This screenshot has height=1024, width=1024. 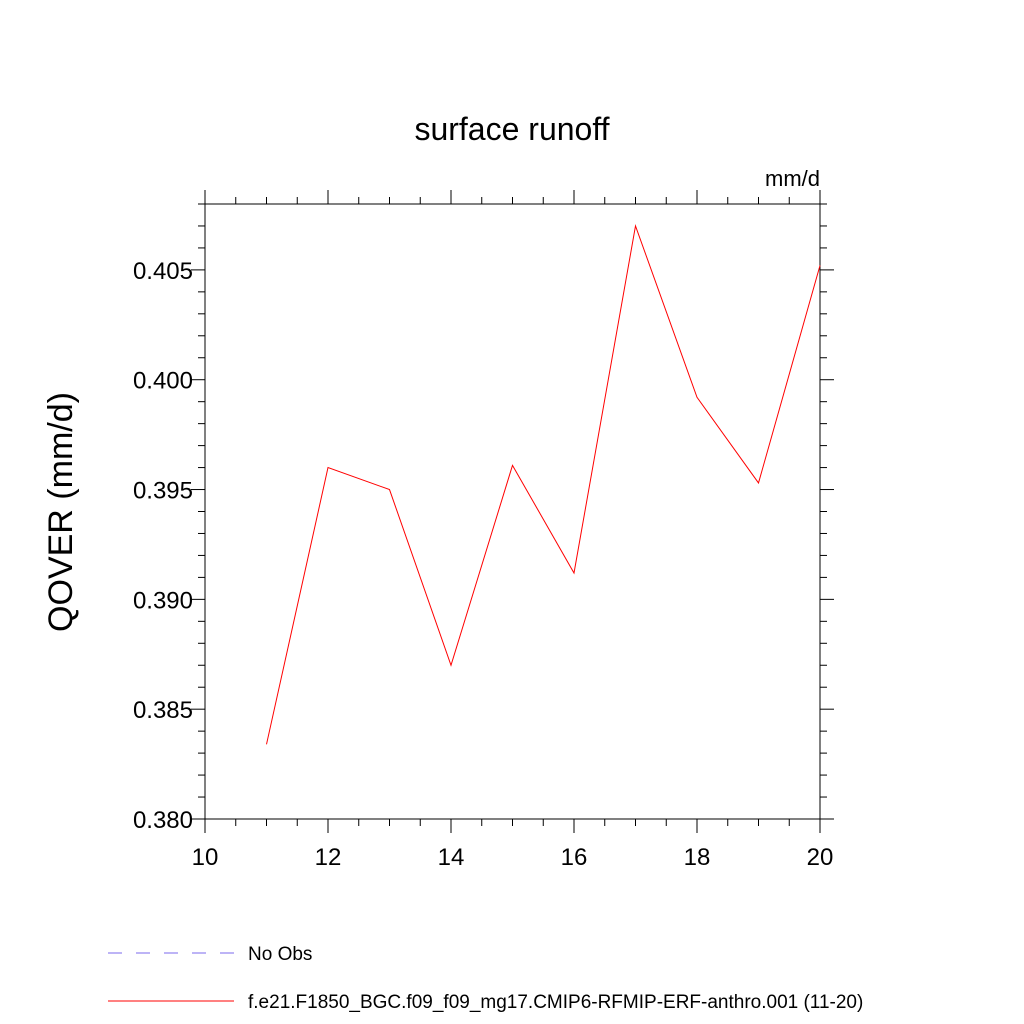 I want to click on x-tick-label: 14, so click(x=451, y=857).